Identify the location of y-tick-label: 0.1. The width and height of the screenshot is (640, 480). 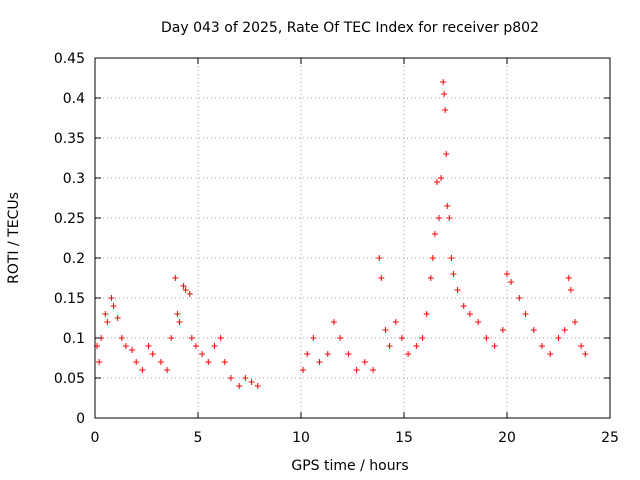
(74, 339).